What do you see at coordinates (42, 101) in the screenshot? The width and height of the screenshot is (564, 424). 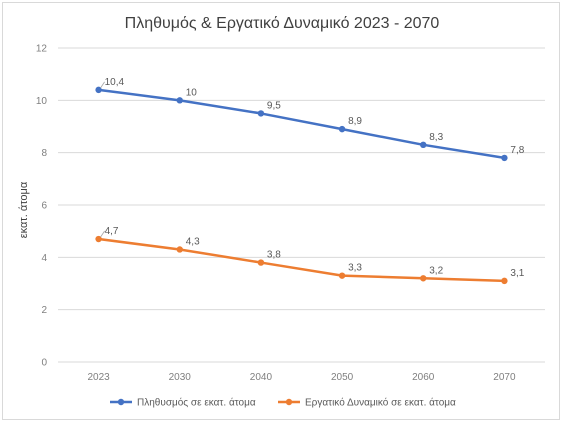 I see `y-tick-label: 10` at bounding box center [42, 101].